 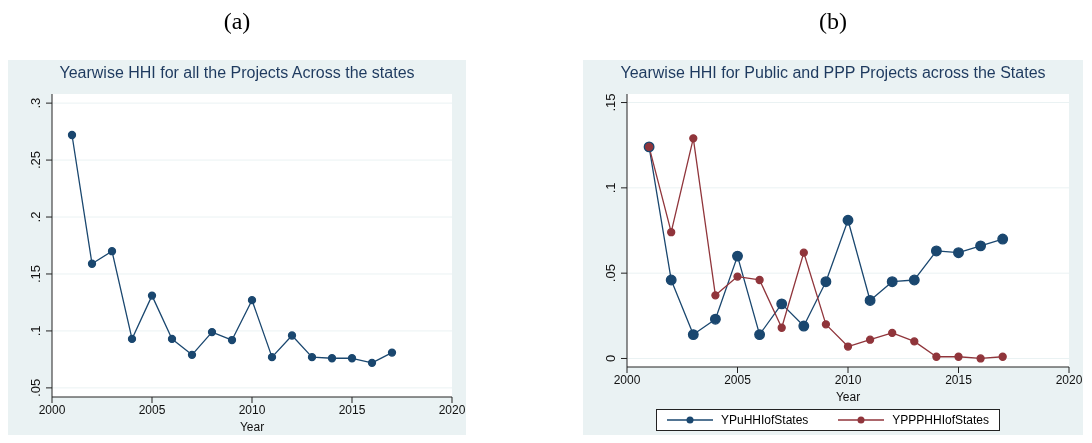 What do you see at coordinates (35, 160) in the screenshot?
I see `y-tick-label: .25` at bounding box center [35, 160].